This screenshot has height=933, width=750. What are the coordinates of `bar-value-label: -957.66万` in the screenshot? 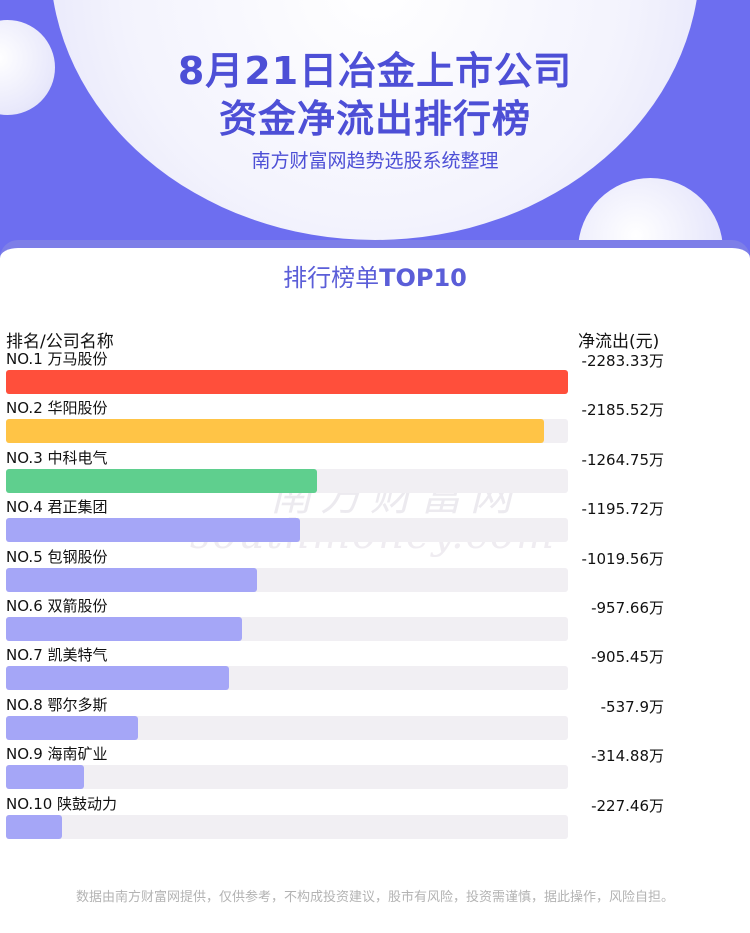 It's located at (627, 608).